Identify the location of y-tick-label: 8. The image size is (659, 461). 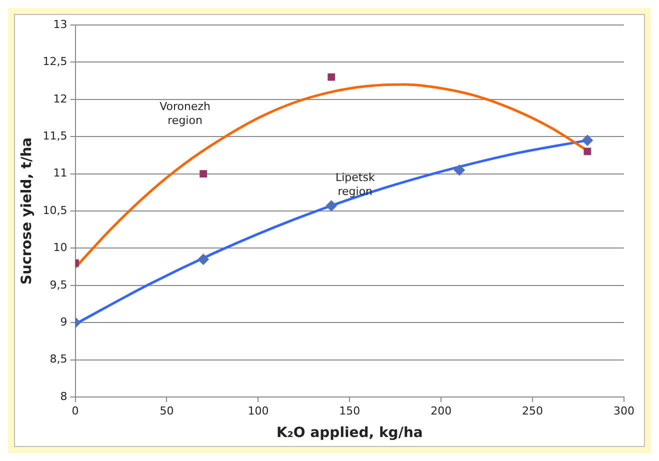
(64, 396).